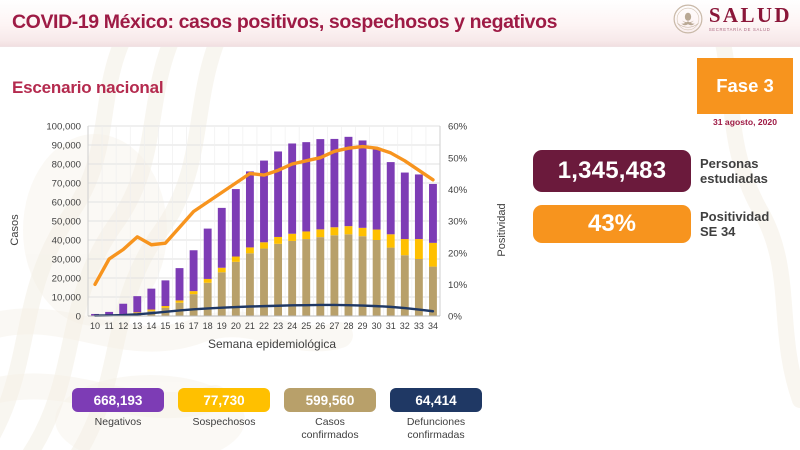 Image resolution: width=800 pixels, height=450 pixels. What do you see at coordinates (729, 163) in the screenshot?
I see `stat-caption-personas-line1: Personas` at bounding box center [729, 163].